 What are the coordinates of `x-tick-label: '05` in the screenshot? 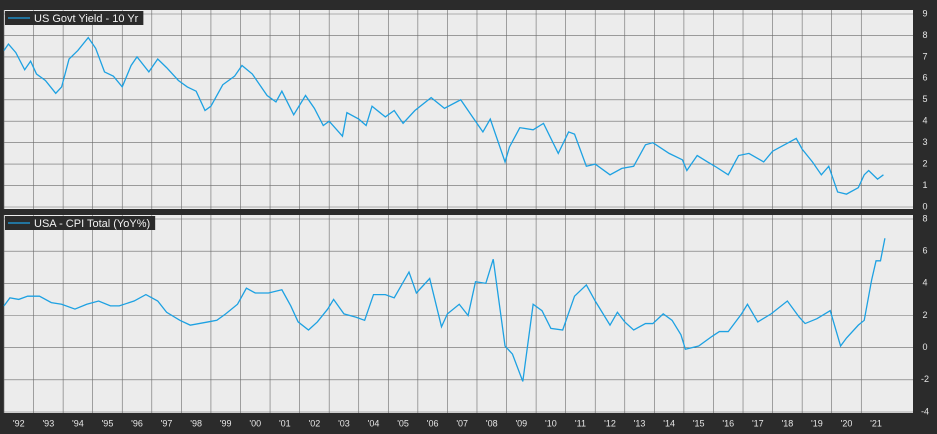 It's located at (403, 423).